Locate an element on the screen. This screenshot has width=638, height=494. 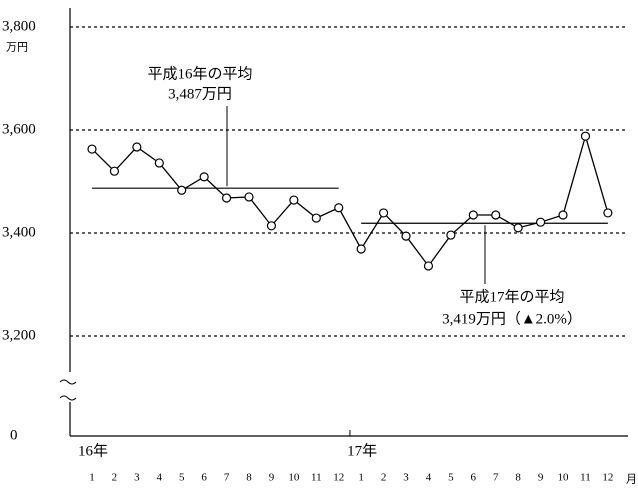
y-tick-label: 0 is located at coordinates (14, 435).